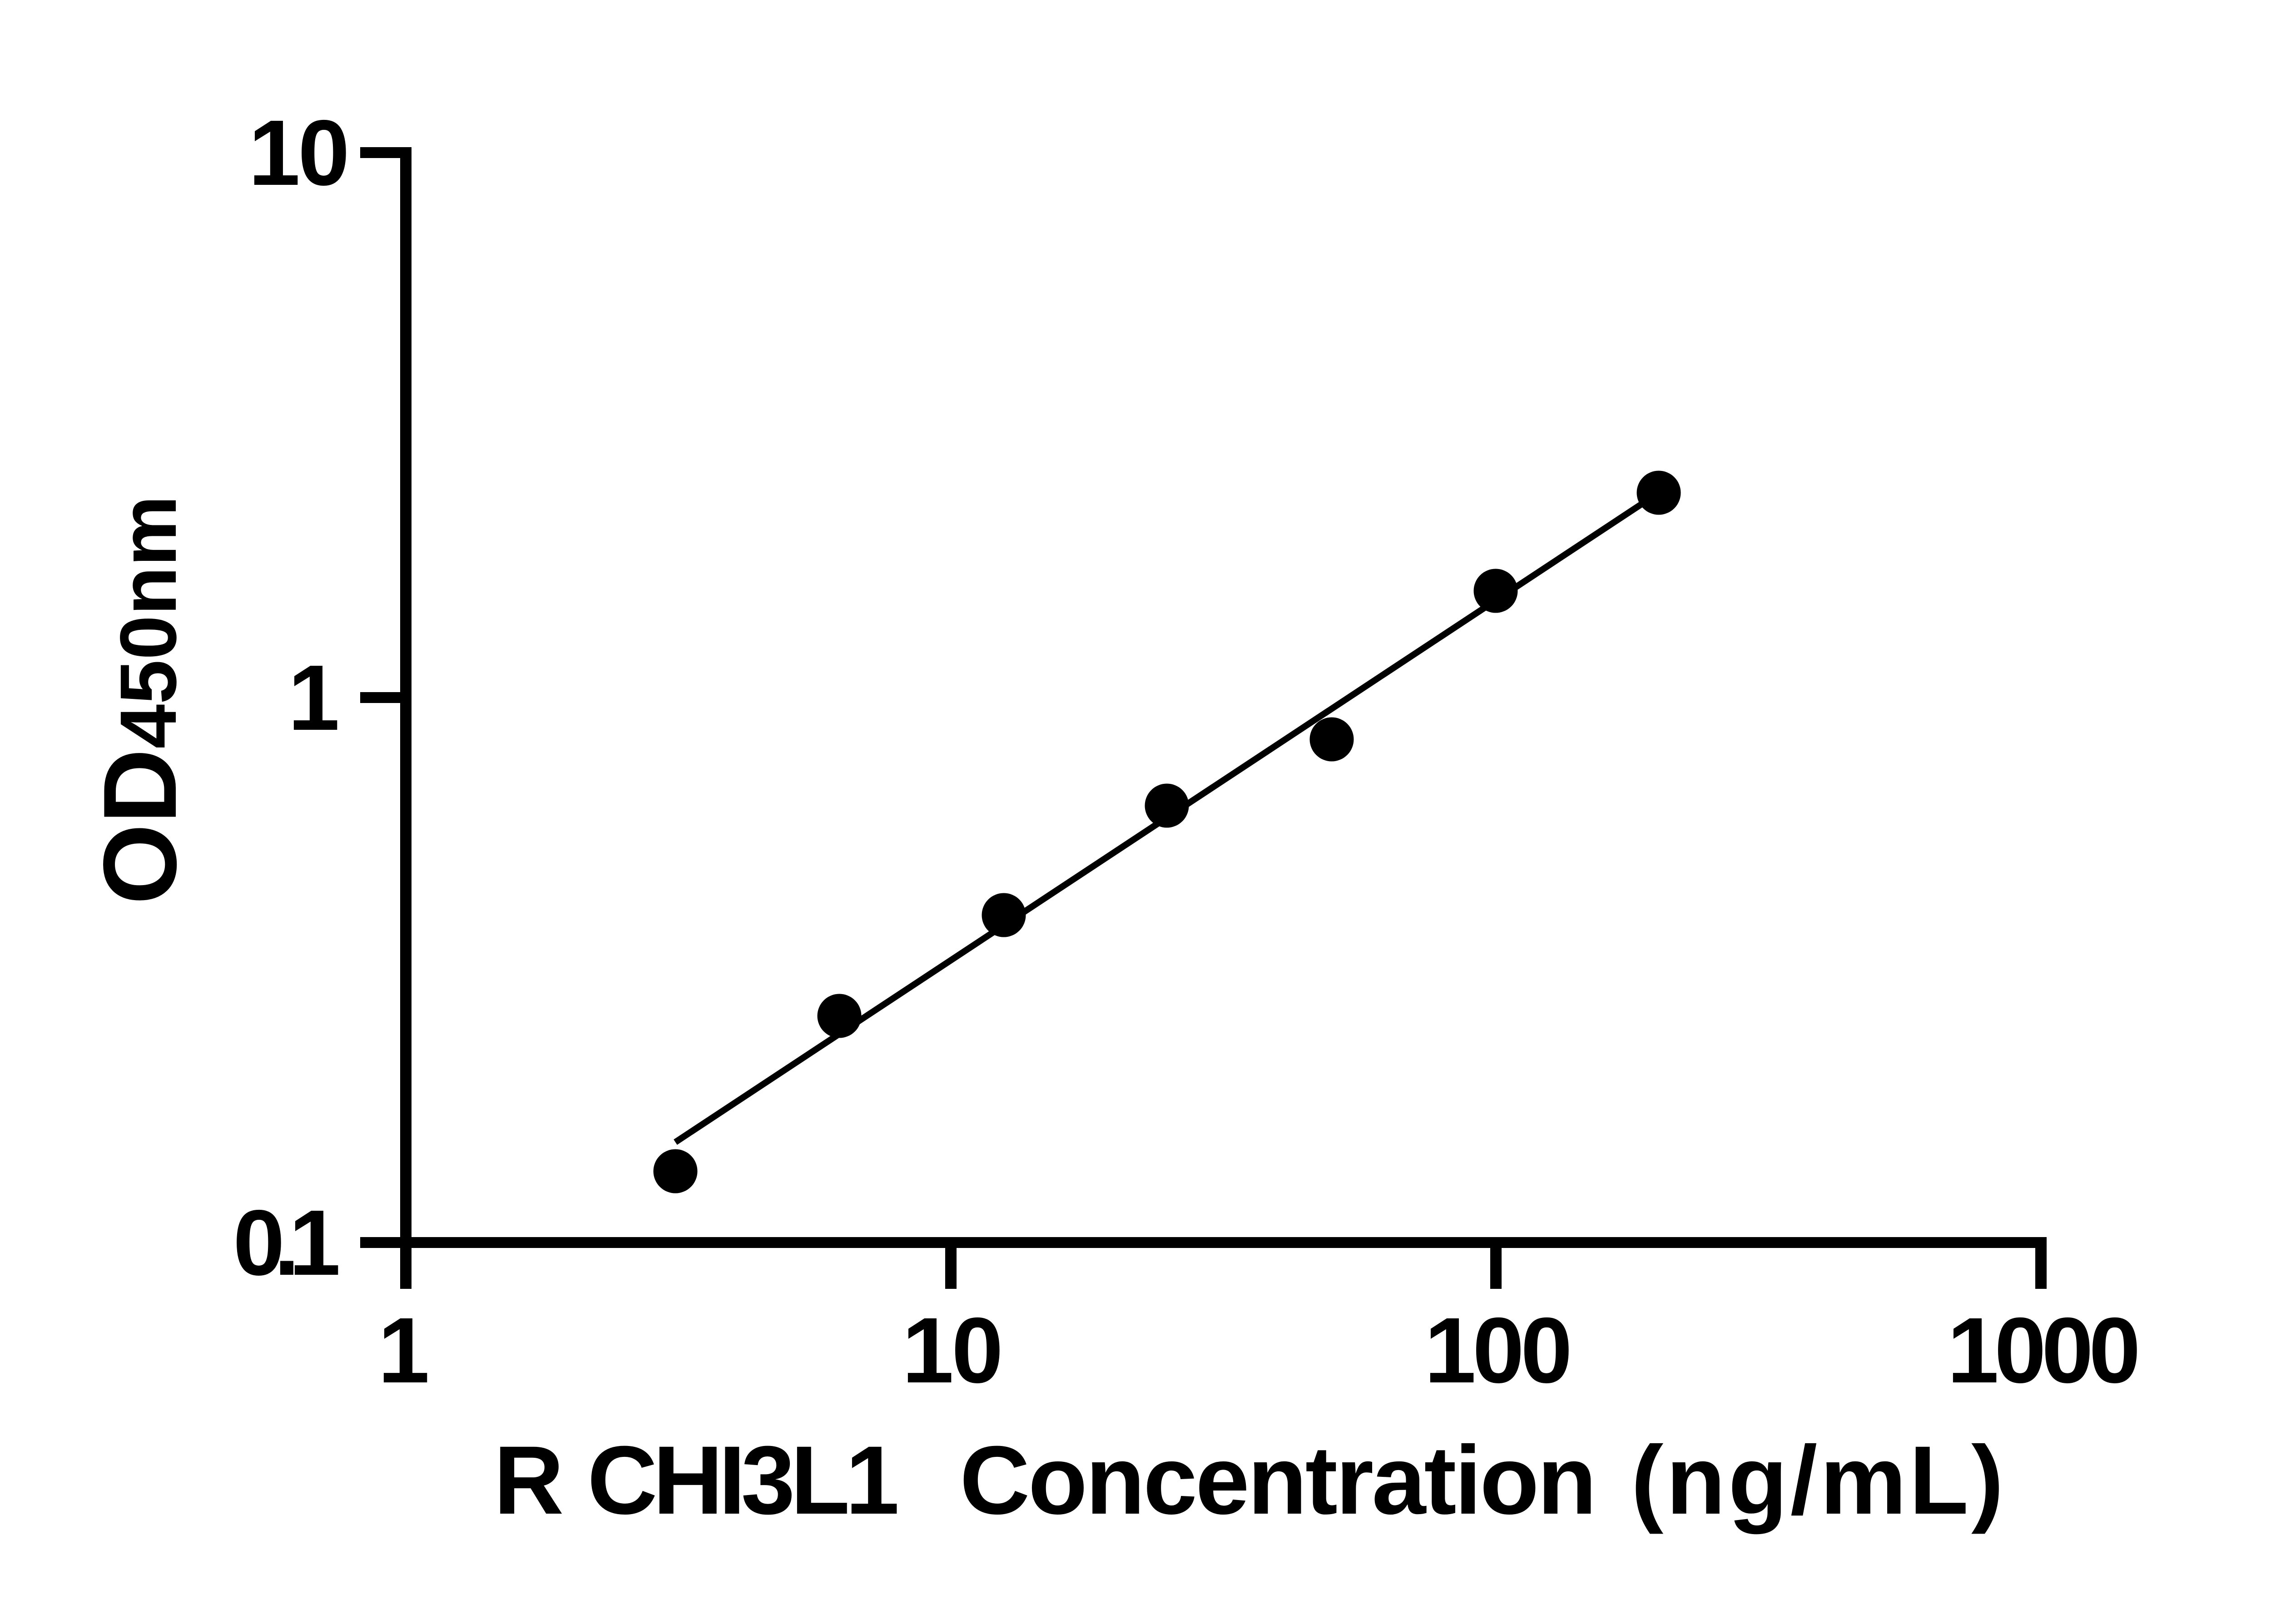  What do you see at coordinates (285, 1243) in the screenshot?
I see `svg-text: 0.1` at bounding box center [285, 1243].